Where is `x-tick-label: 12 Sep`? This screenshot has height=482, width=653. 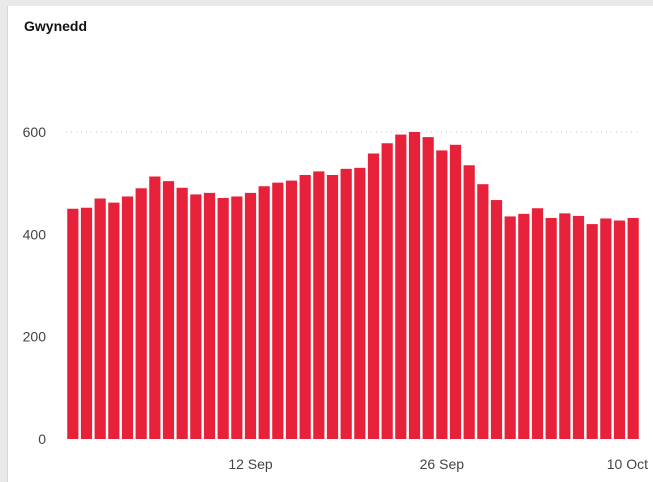
x-tick-label: 12 Sep is located at coordinates (250, 464).